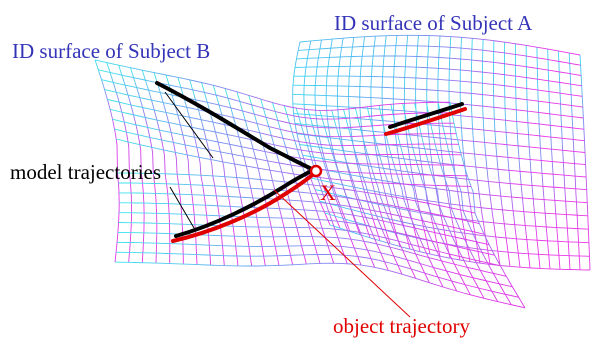  What do you see at coordinates (189, 125) in the screenshot?
I see `leader-line-model-upper` at bounding box center [189, 125].